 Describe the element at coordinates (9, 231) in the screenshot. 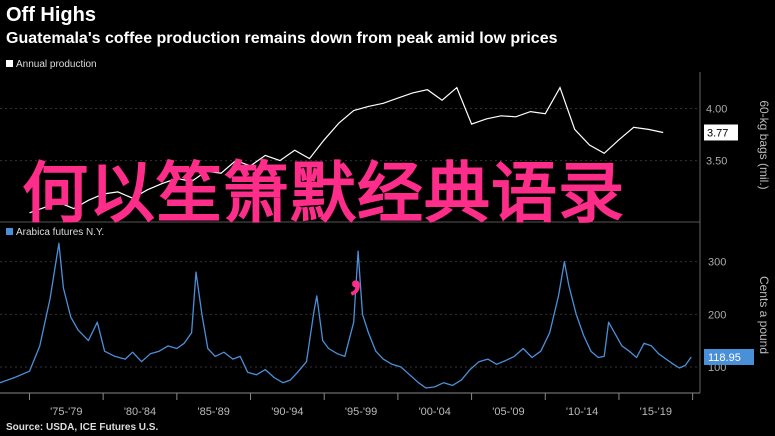

I see `legend-swatch-futures` at that location.